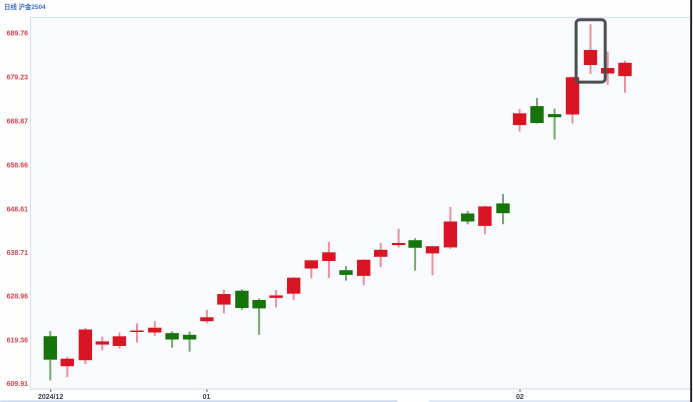 This screenshot has height=402, width=693. What do you see at coordinates (18, 34) in the screenshot?
I see `svg-text: 689.76` at bounding box center [18, 34].